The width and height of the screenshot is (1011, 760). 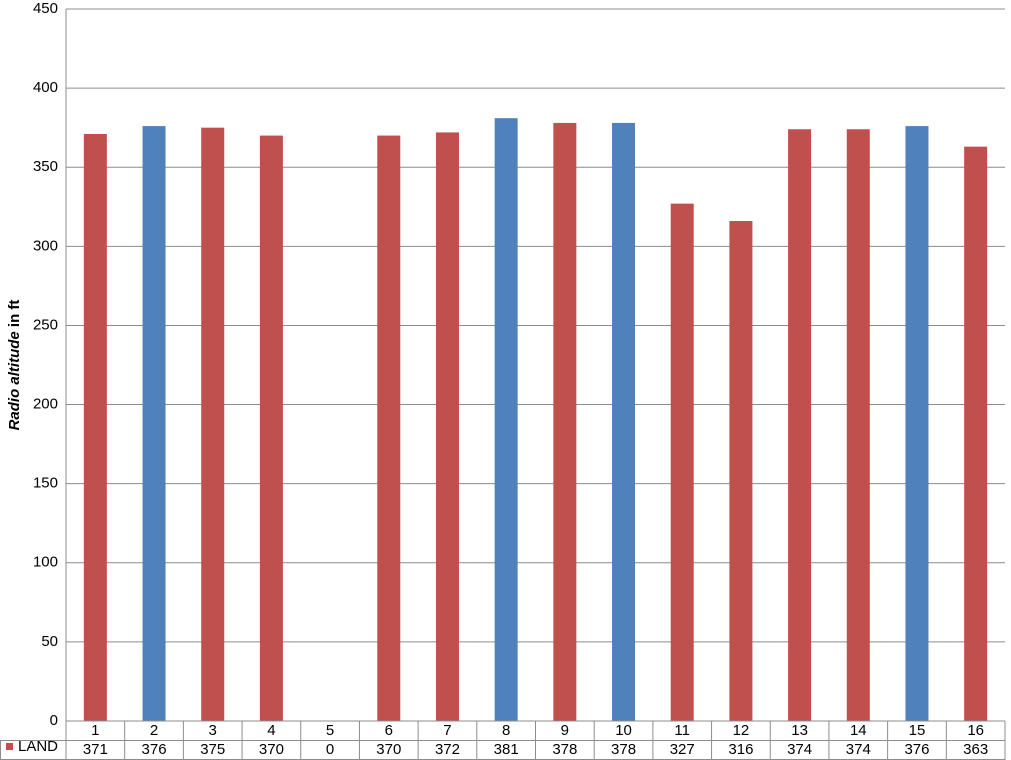 What do you see at coordinates (14, 380) in the screenshot?
I see `y-label-italic: Radio altitude` at bounding box center [14, 380].